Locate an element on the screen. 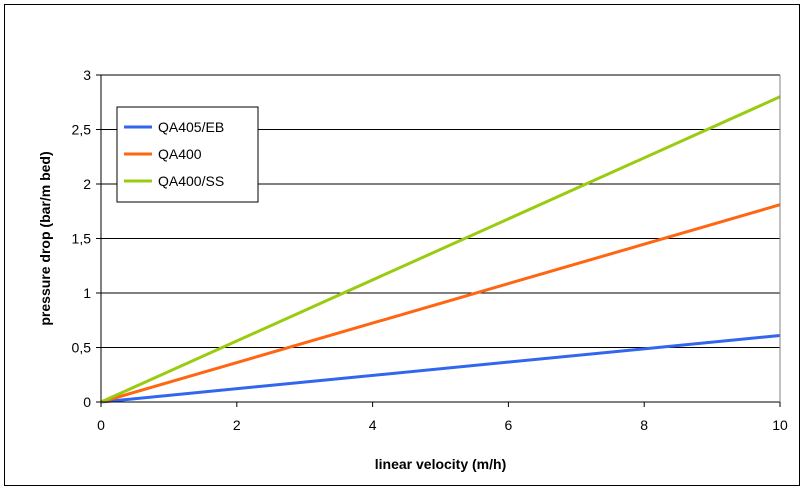 Image resolution: width=806 pixels, height=493 pixels. y-tick-label: 2,5 is located at coordinates (82, 130).